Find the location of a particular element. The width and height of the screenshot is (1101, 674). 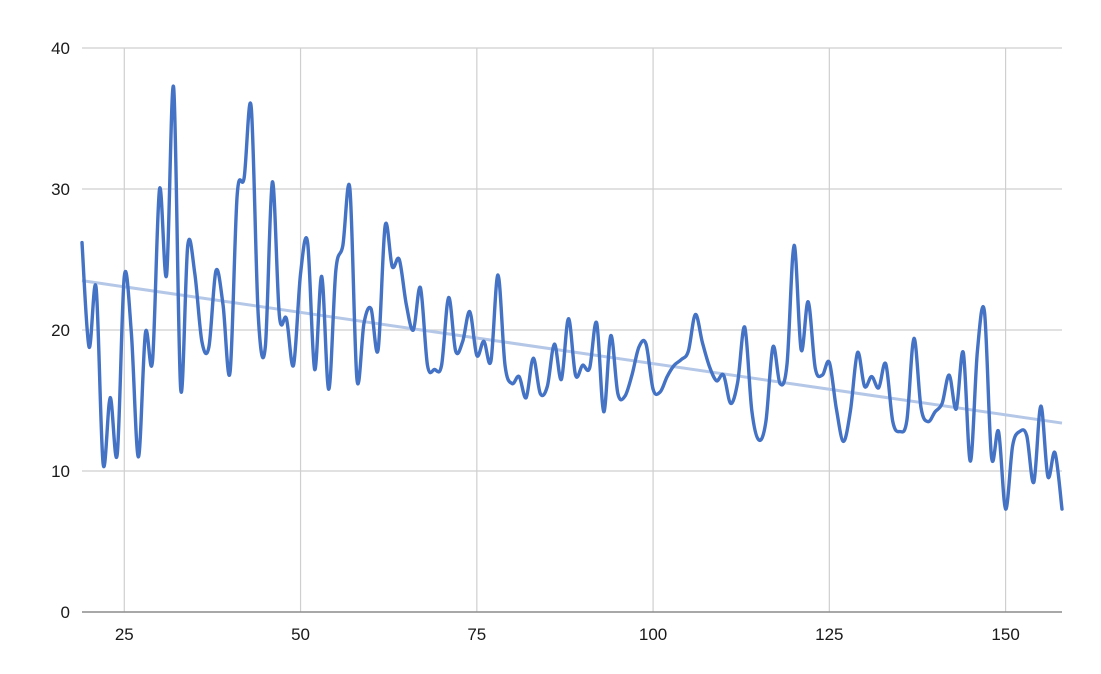

x-tick-label: 150 is located at coordinates (1005, 634).